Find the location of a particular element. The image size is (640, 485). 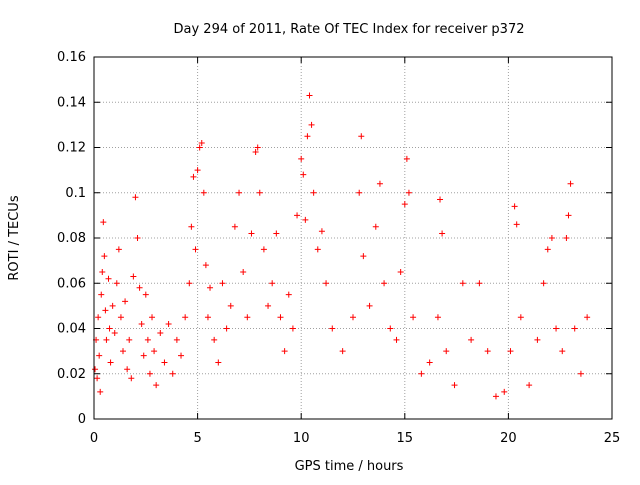

x-tick-label: 5 is located at coordinates (197, 438).